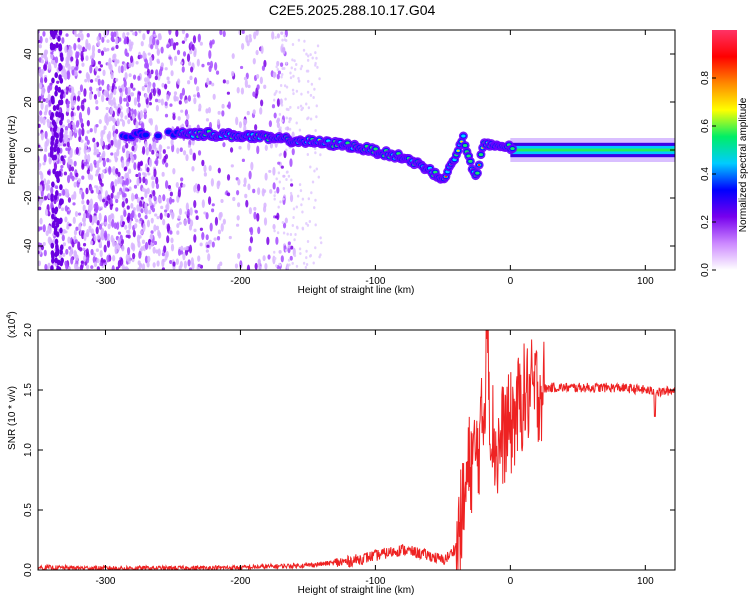 The image size is (750, 605). What do you see at coordinates (481, 155) in the screenshot?
I see `signal-blob` at bounding box center [481, 155].